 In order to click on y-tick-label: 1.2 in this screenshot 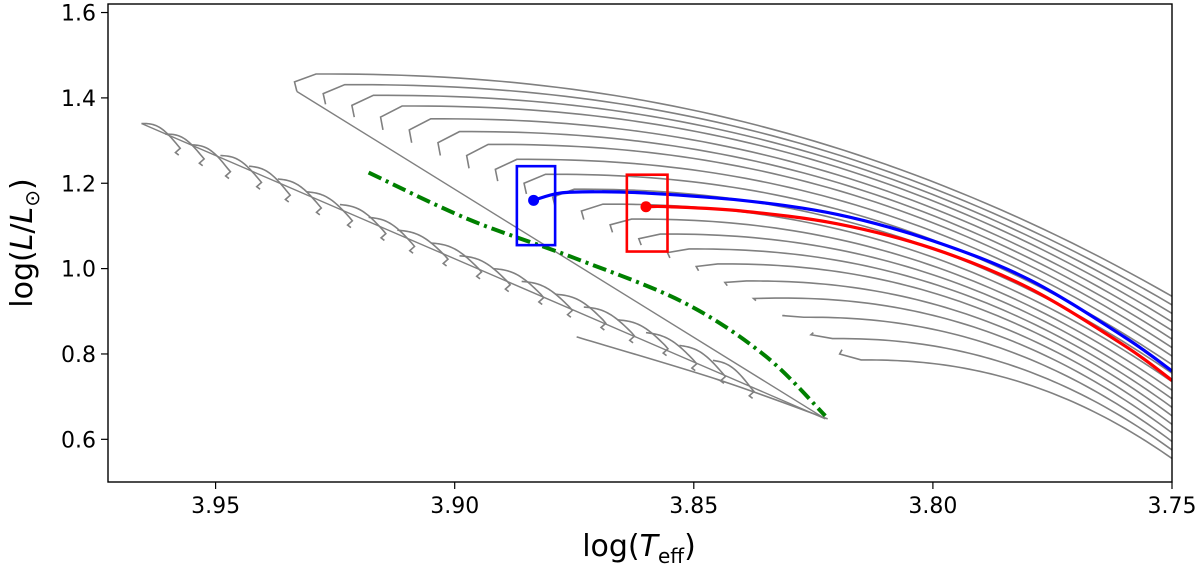, I will do `click(78, 184)`.